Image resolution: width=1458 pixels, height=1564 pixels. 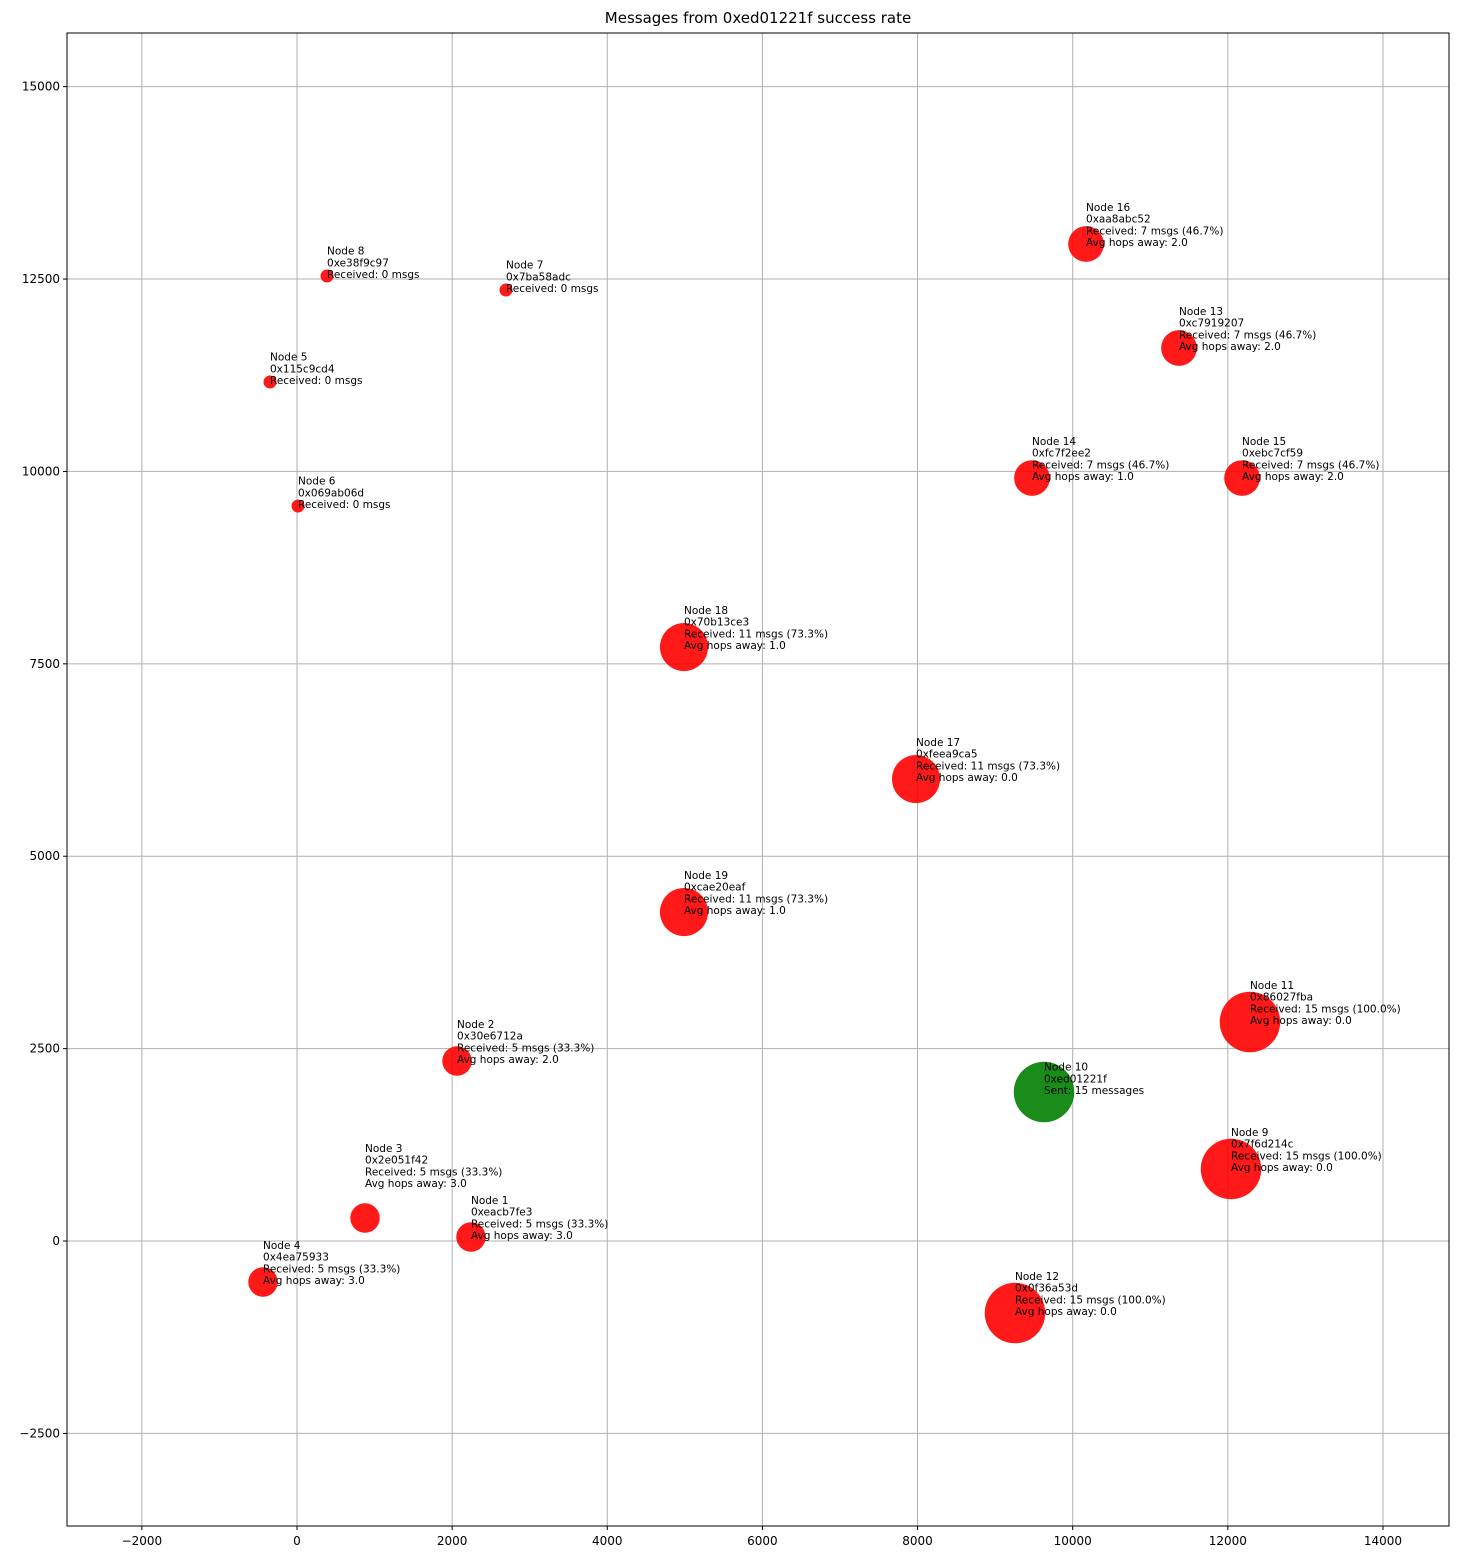 What do you see at coordinates (758, 18) in the screenshot?
I see `chart-title: Messages from 0xed01221f success rate` at bounding box center [758, 18].